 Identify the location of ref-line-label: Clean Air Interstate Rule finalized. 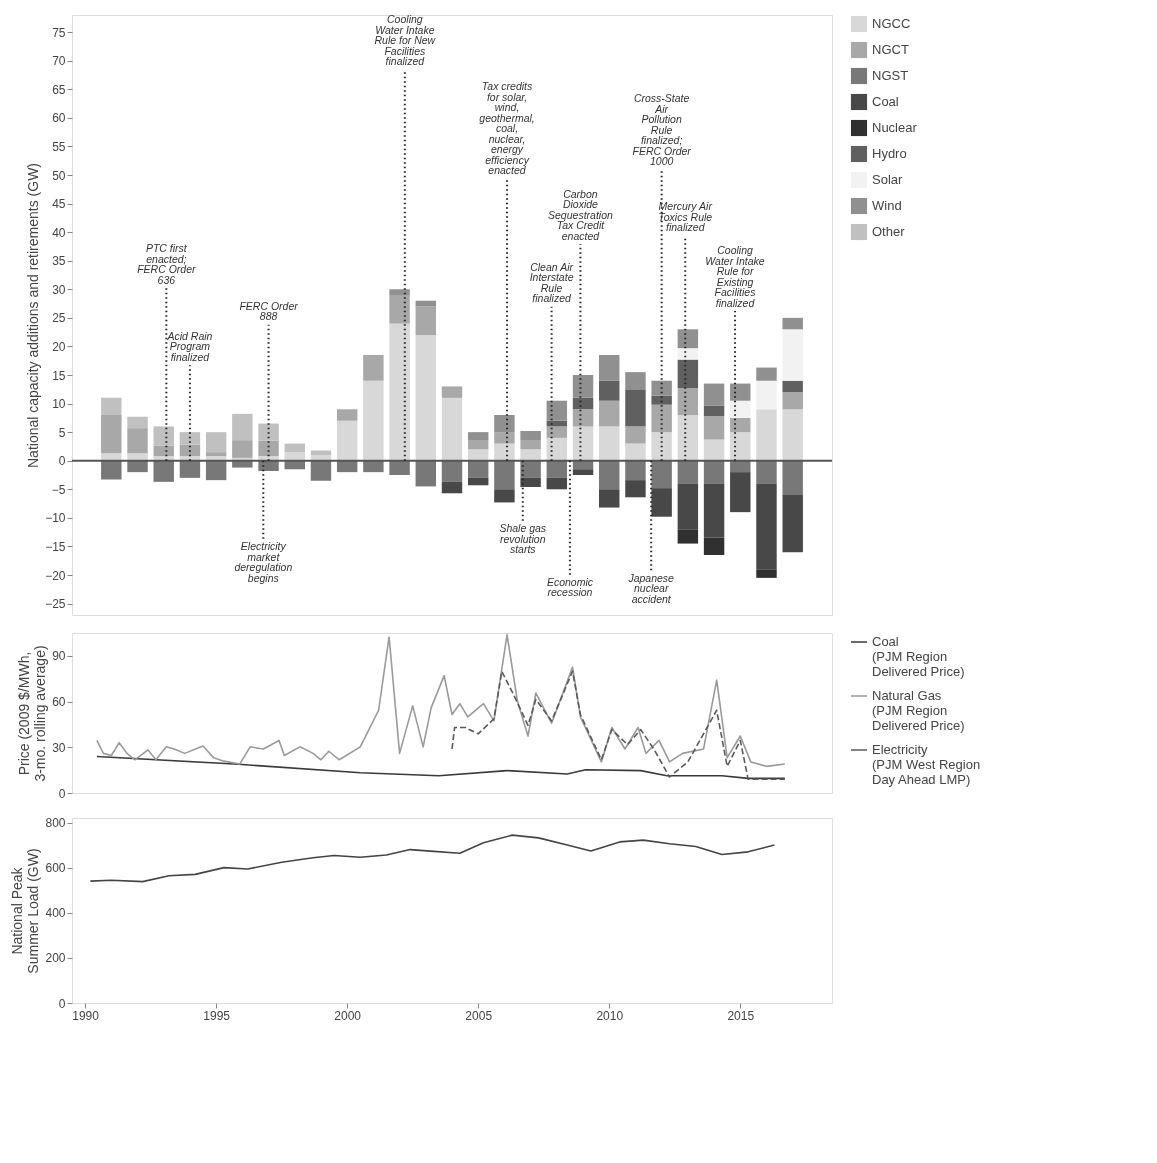
(551, 282).